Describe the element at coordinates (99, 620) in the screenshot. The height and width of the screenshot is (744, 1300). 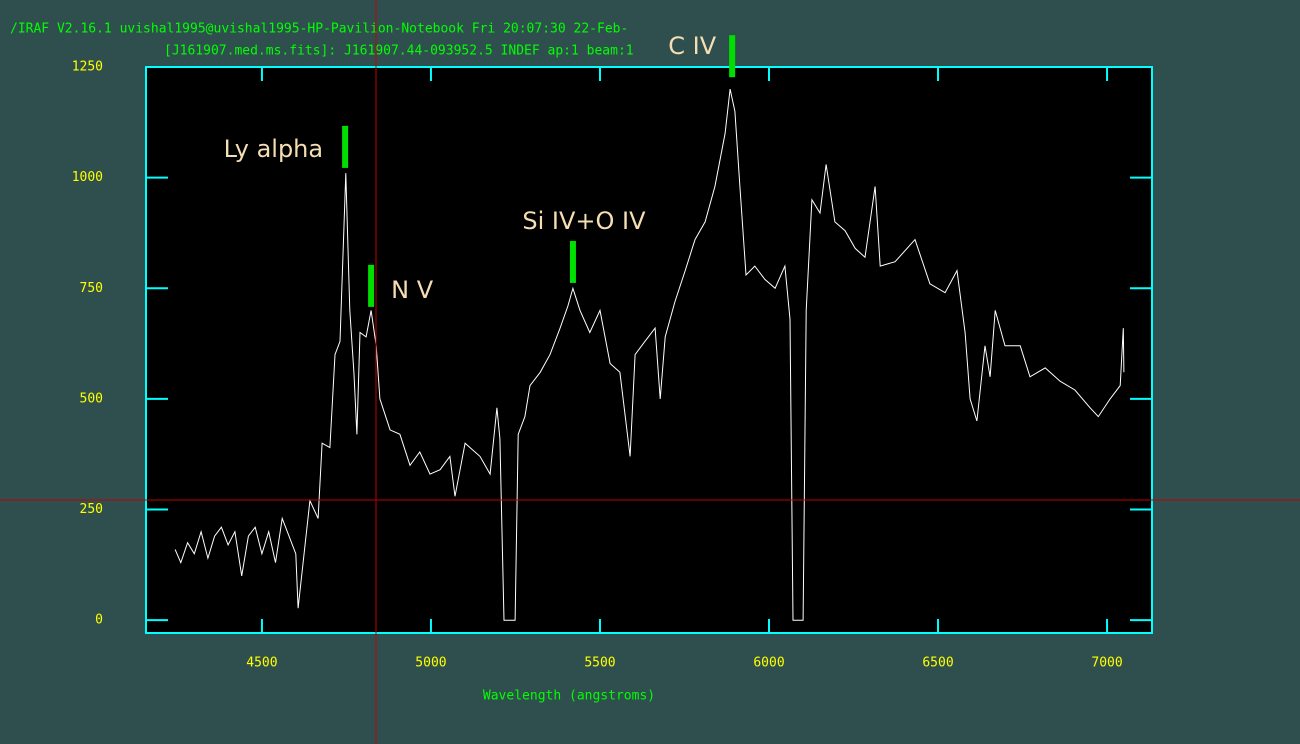
I see `y-tick-label: 0` at that location.